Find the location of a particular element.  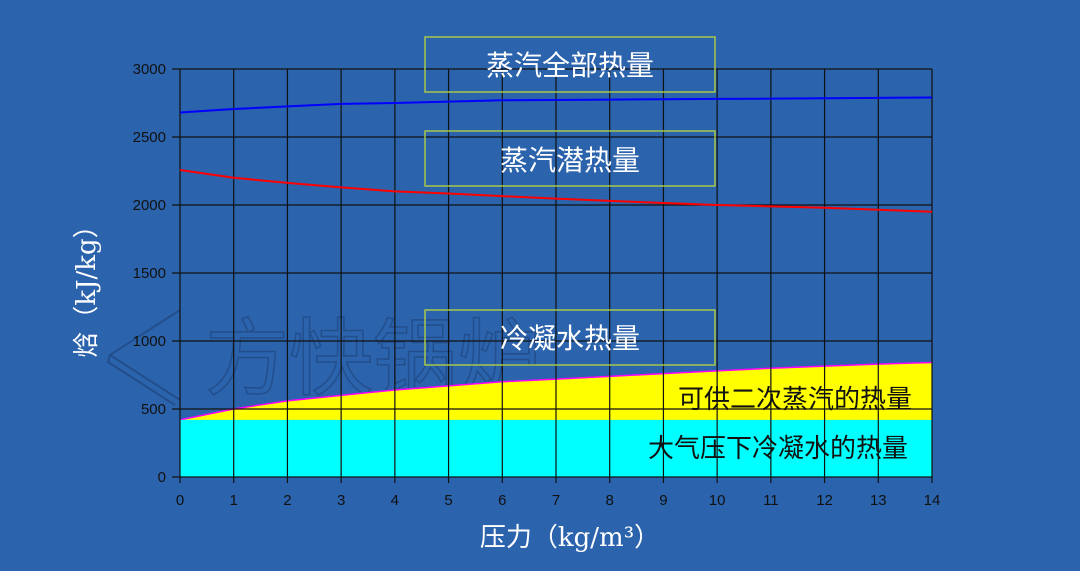

label-latent-heat: 蒸汽潜热量 is located at coordinates (570, 160).